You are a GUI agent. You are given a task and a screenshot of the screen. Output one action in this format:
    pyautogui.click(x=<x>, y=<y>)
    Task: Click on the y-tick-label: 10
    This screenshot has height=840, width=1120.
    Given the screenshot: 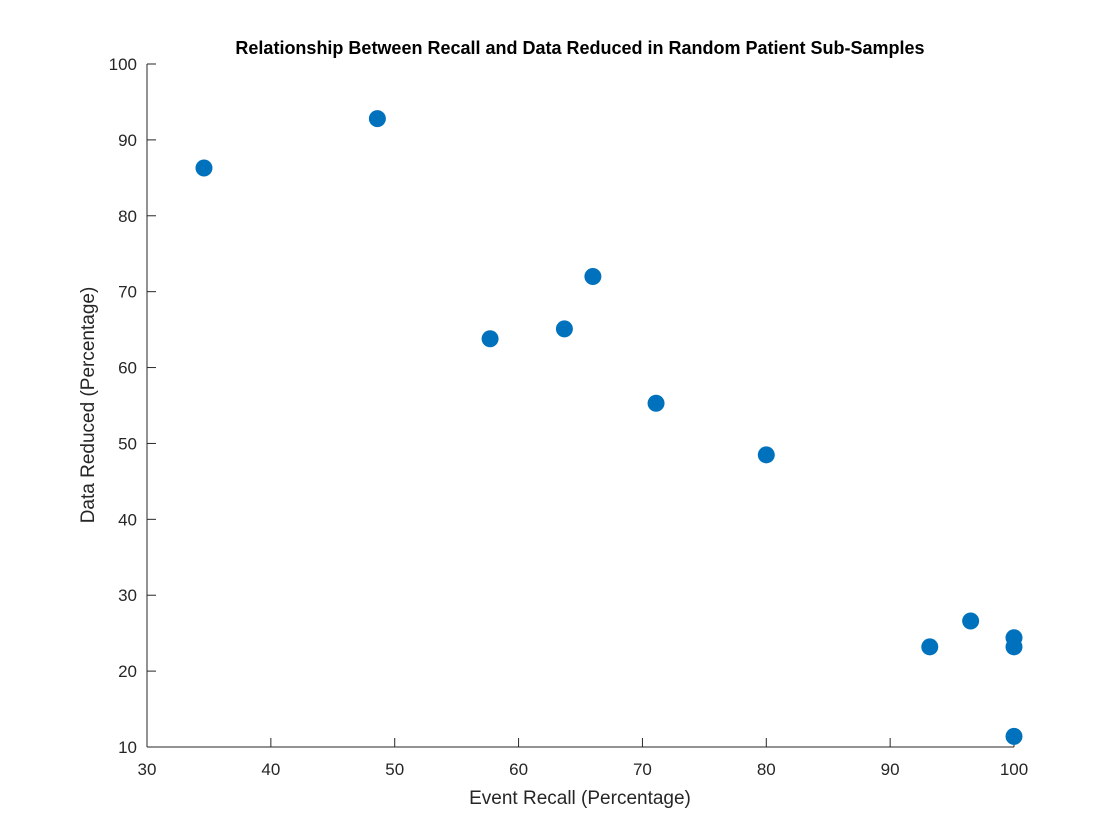 What is the action you would take?
    pyautogui.click(x=127, y=747)
    